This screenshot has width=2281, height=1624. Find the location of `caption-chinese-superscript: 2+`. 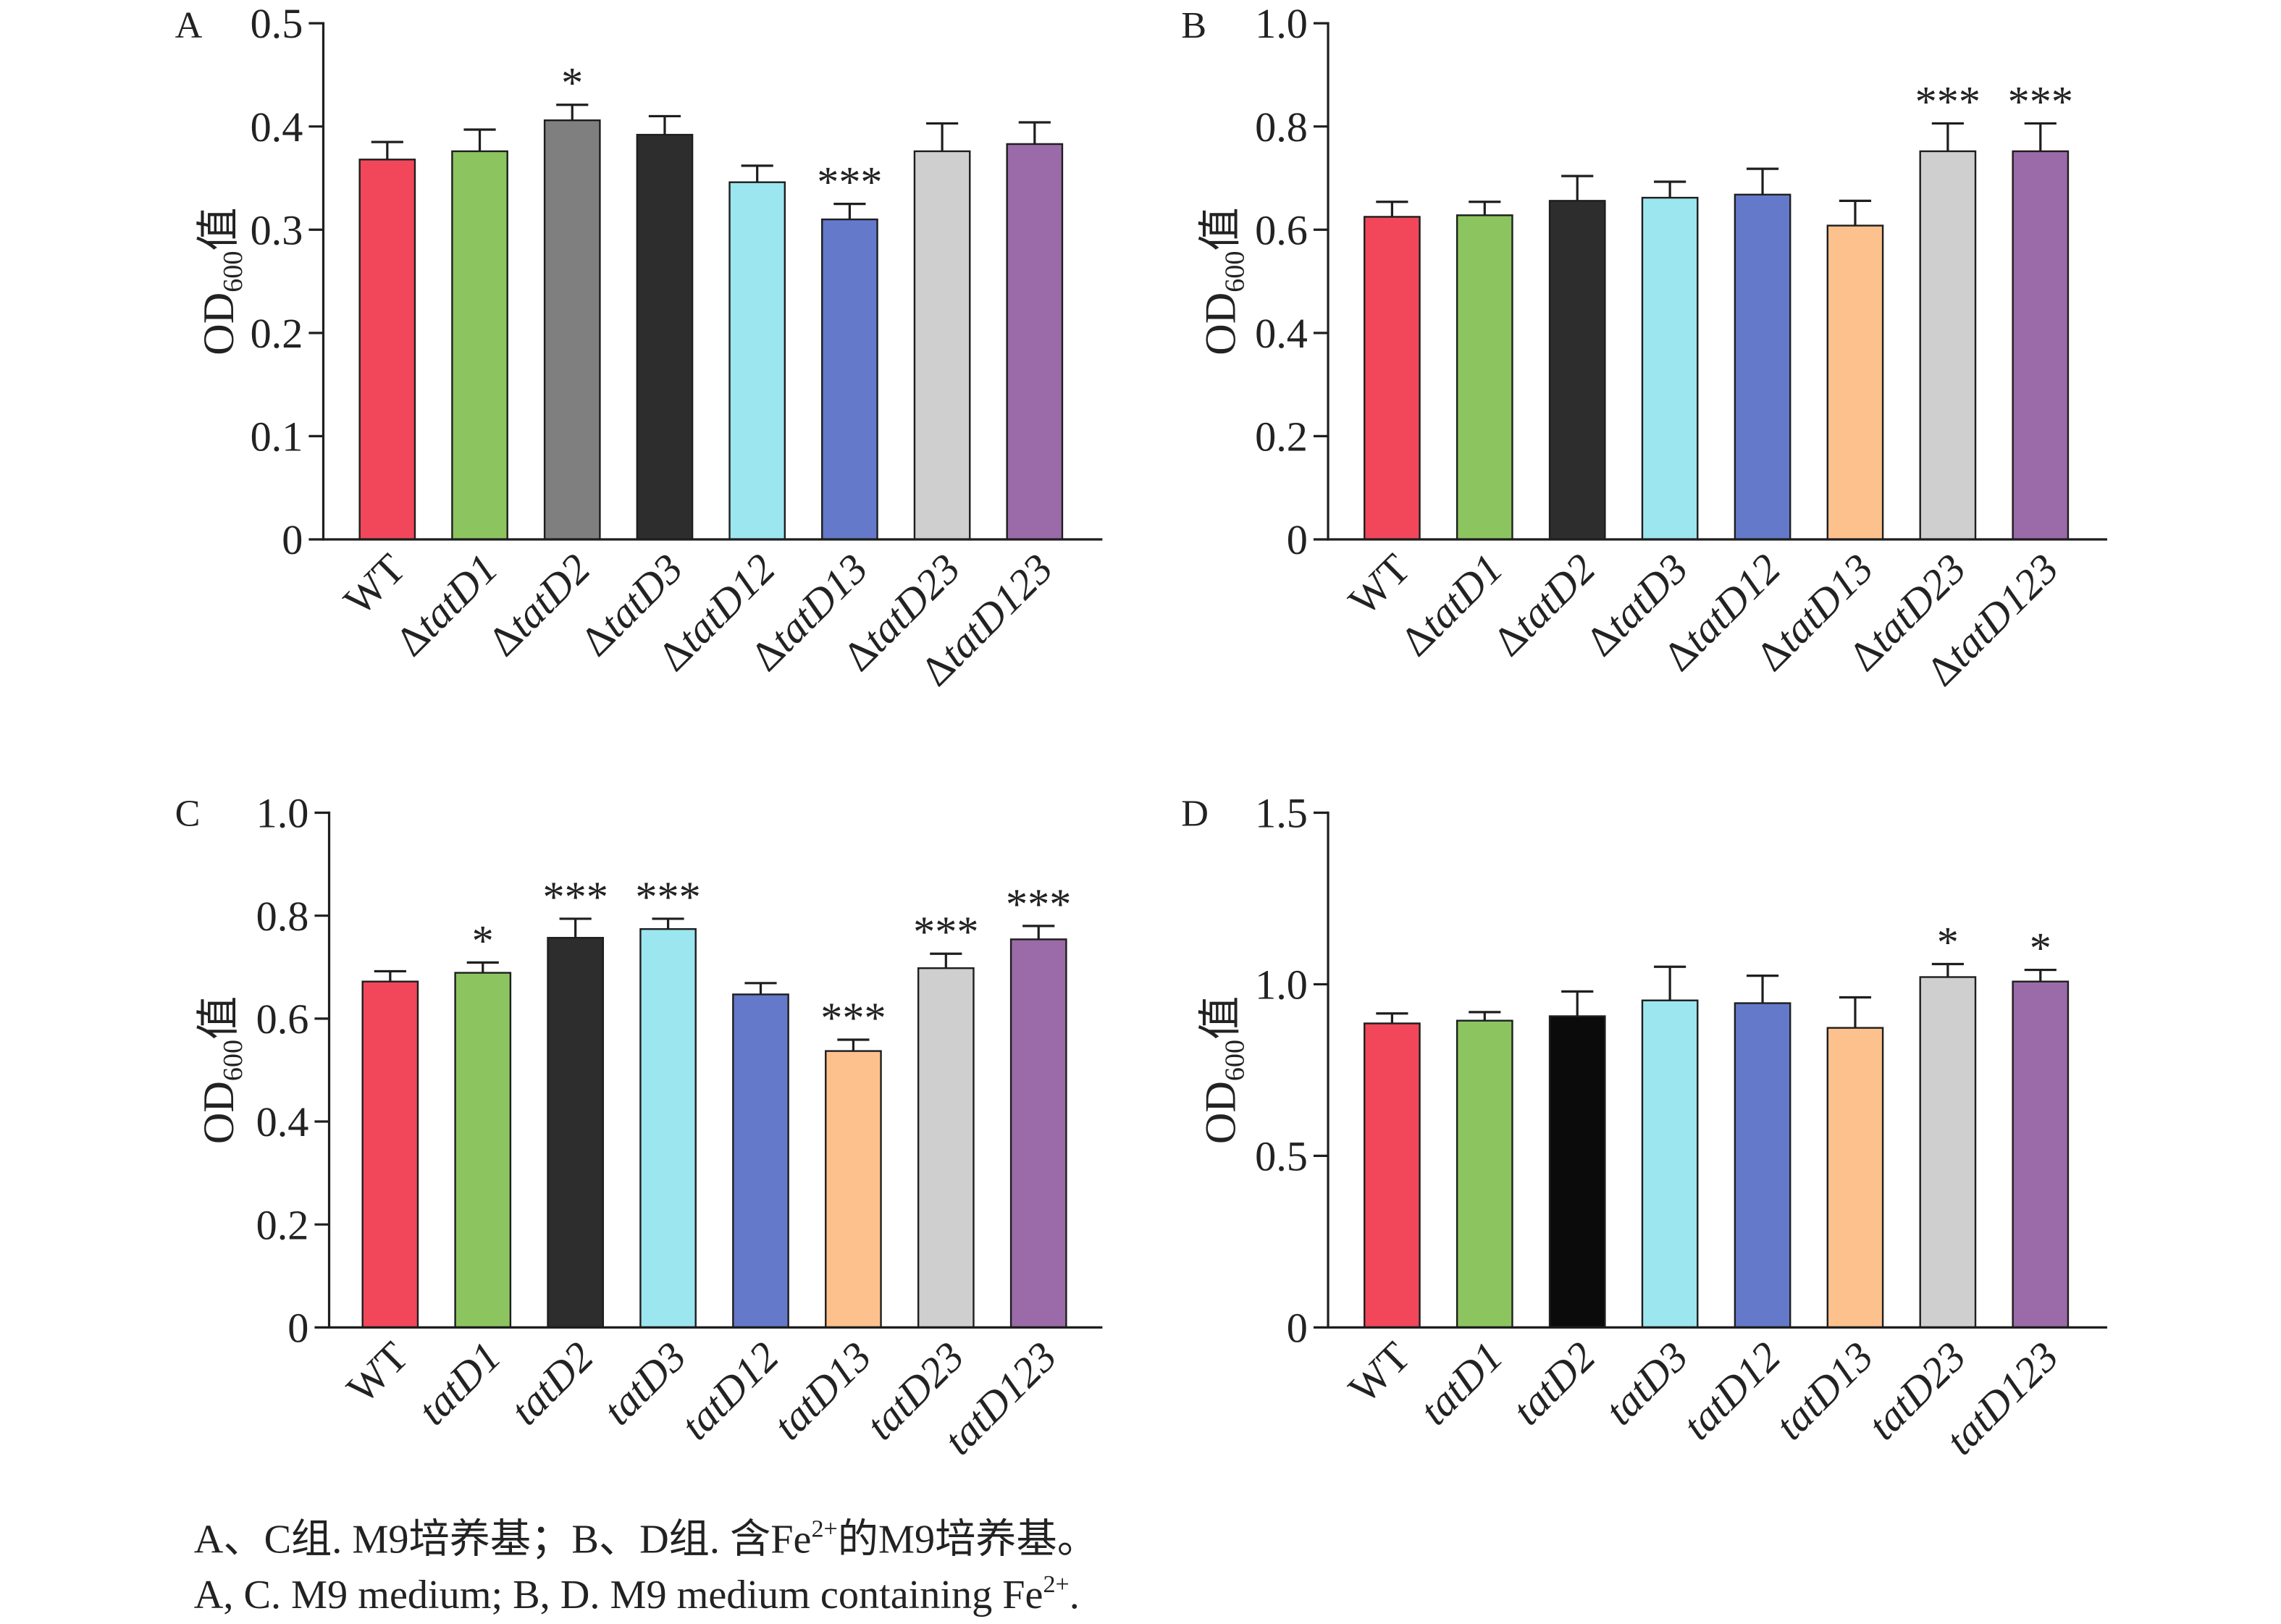

caption-chinese-superscript: 2+ is located at coordinates (824, 1529).